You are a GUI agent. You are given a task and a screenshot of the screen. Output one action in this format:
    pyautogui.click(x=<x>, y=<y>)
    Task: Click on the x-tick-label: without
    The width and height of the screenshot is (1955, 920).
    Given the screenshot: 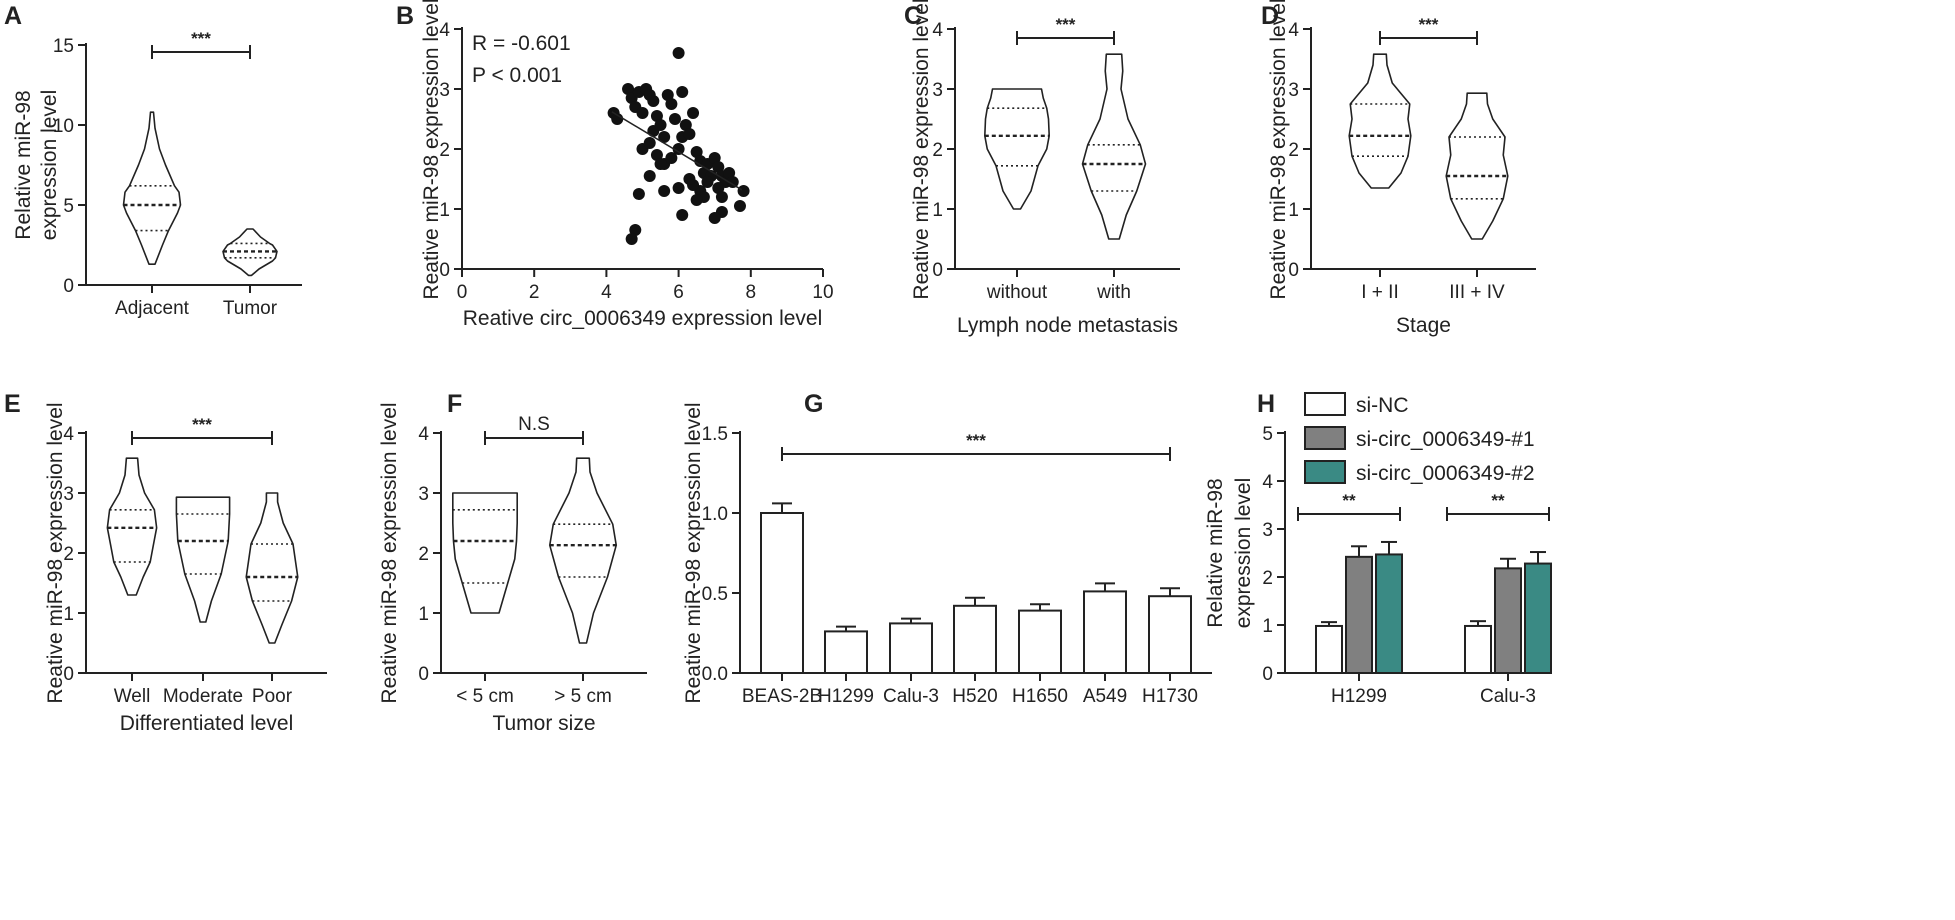 What is the action you would take?
    pyautogui.click(x=1017, y=292)
    